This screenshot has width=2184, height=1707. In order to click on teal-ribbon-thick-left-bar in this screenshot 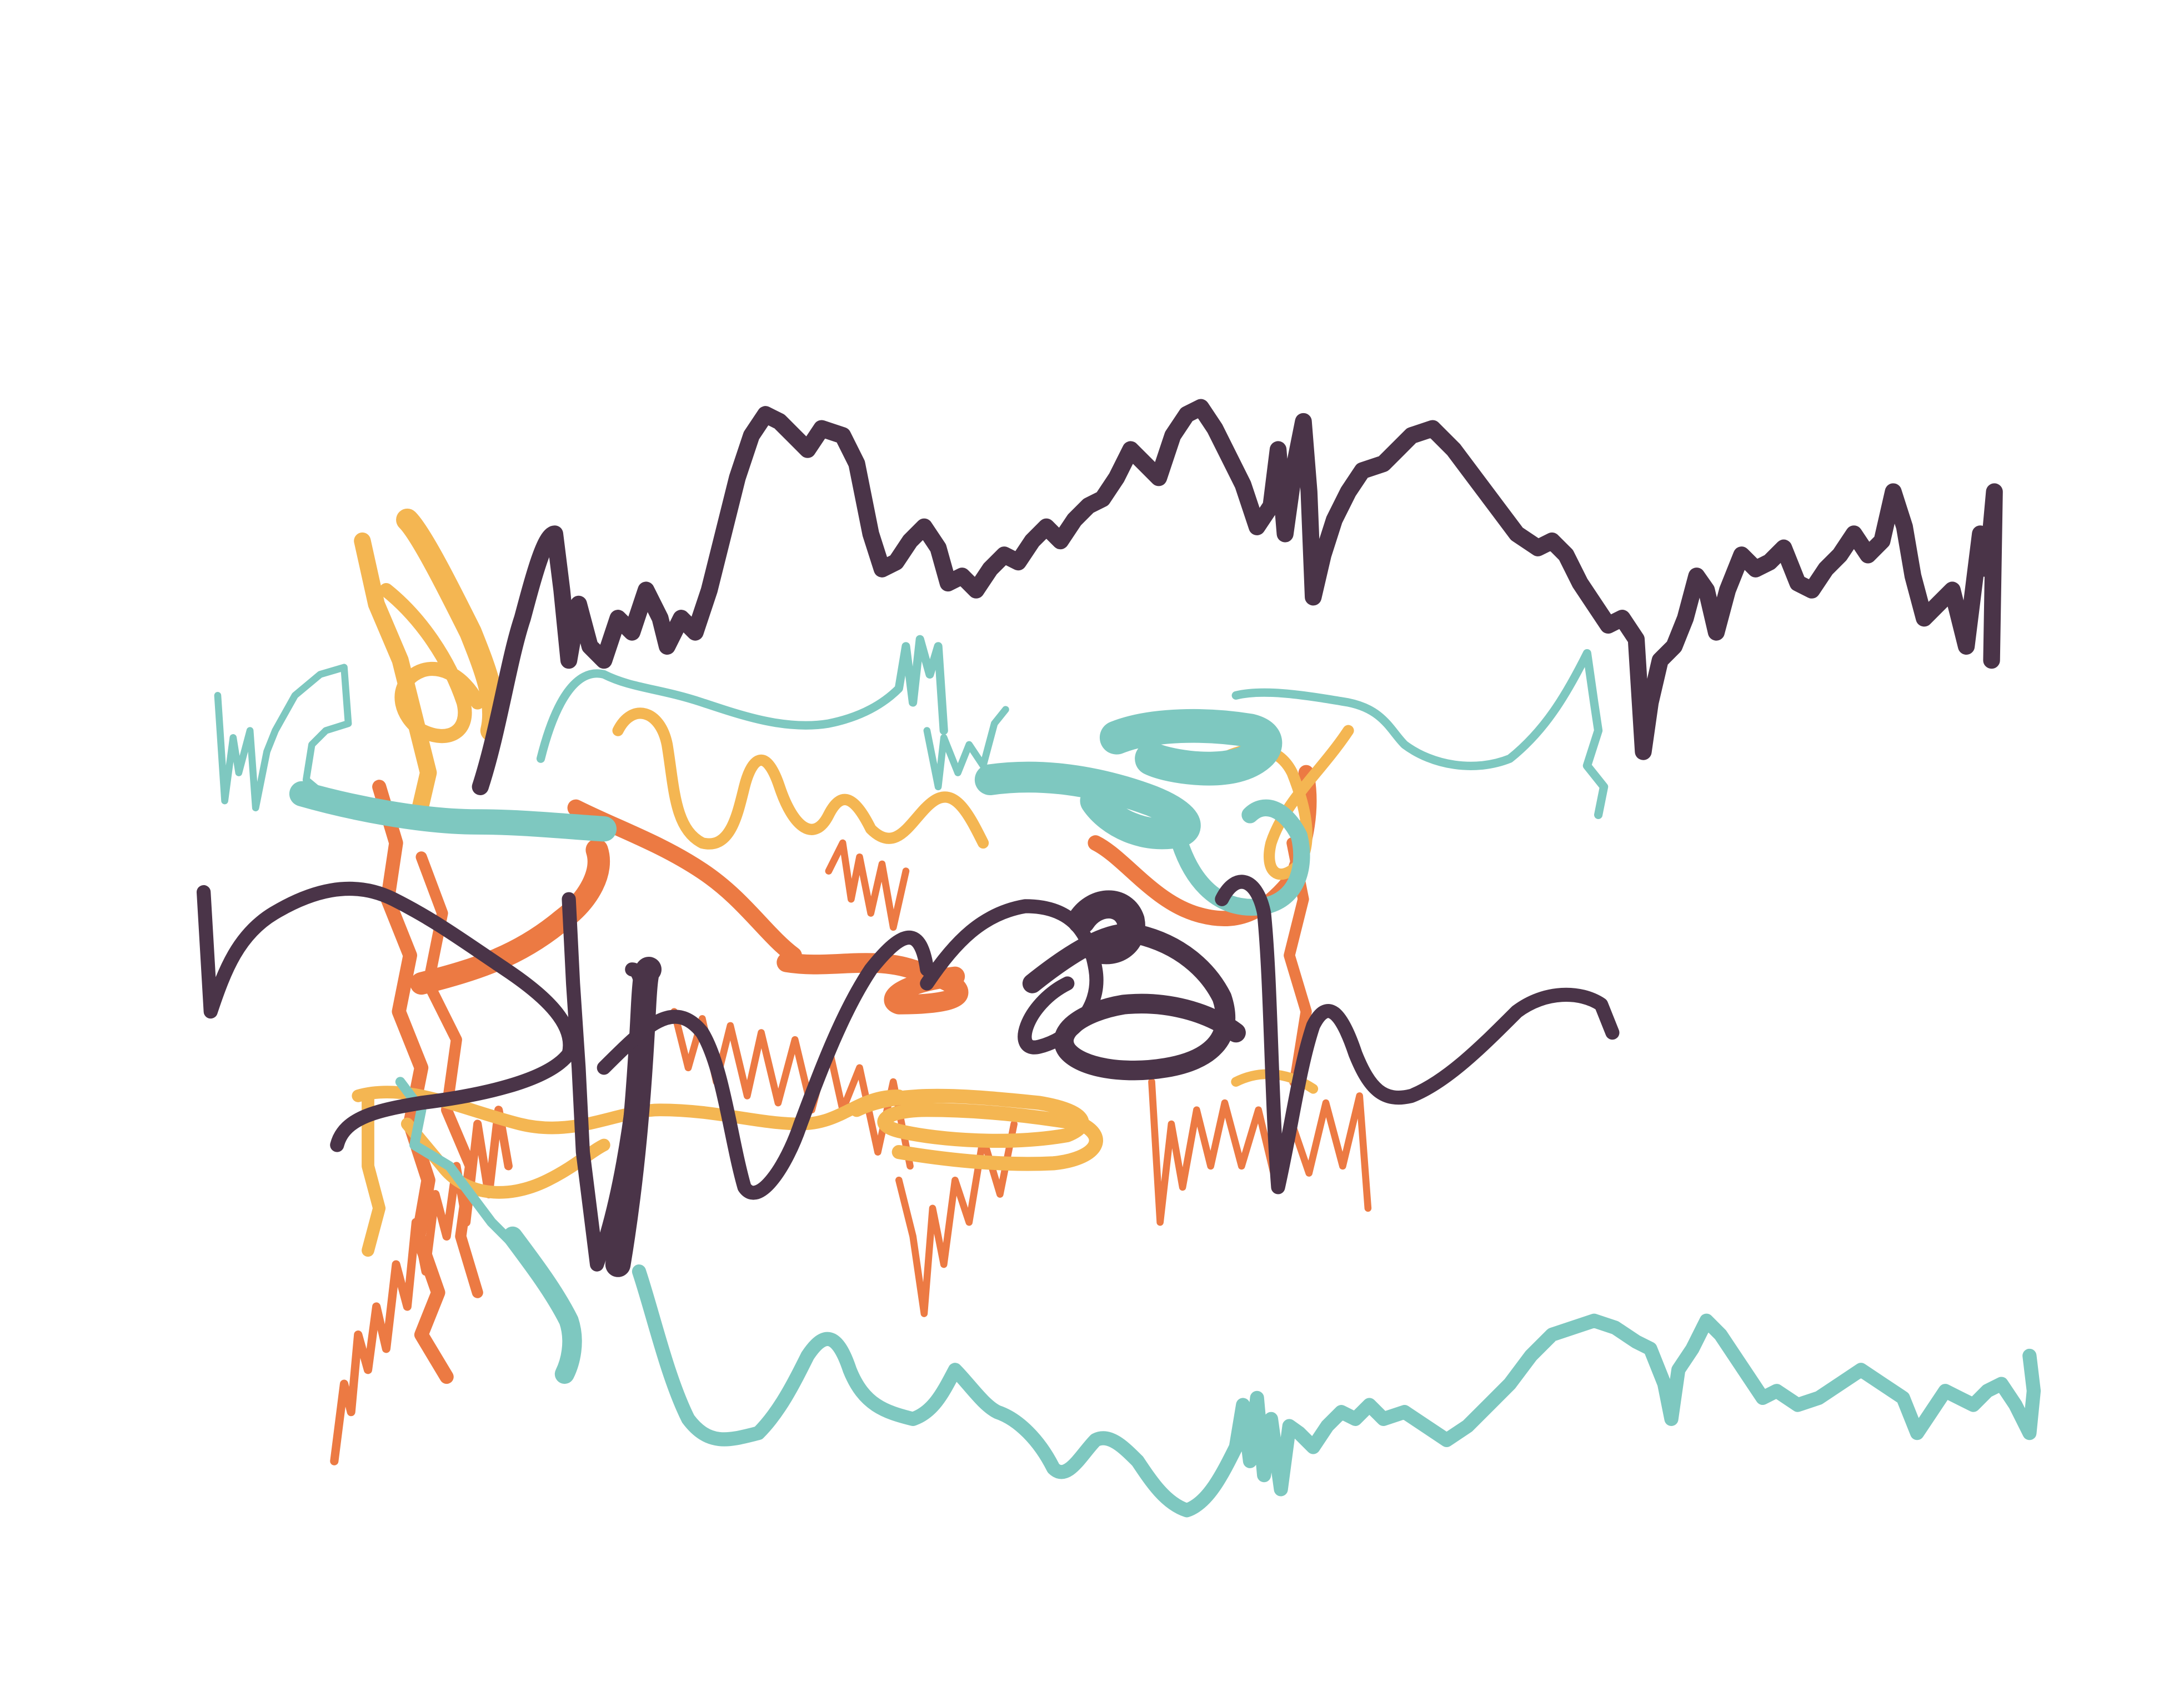, I will do `click(453, 812)`.